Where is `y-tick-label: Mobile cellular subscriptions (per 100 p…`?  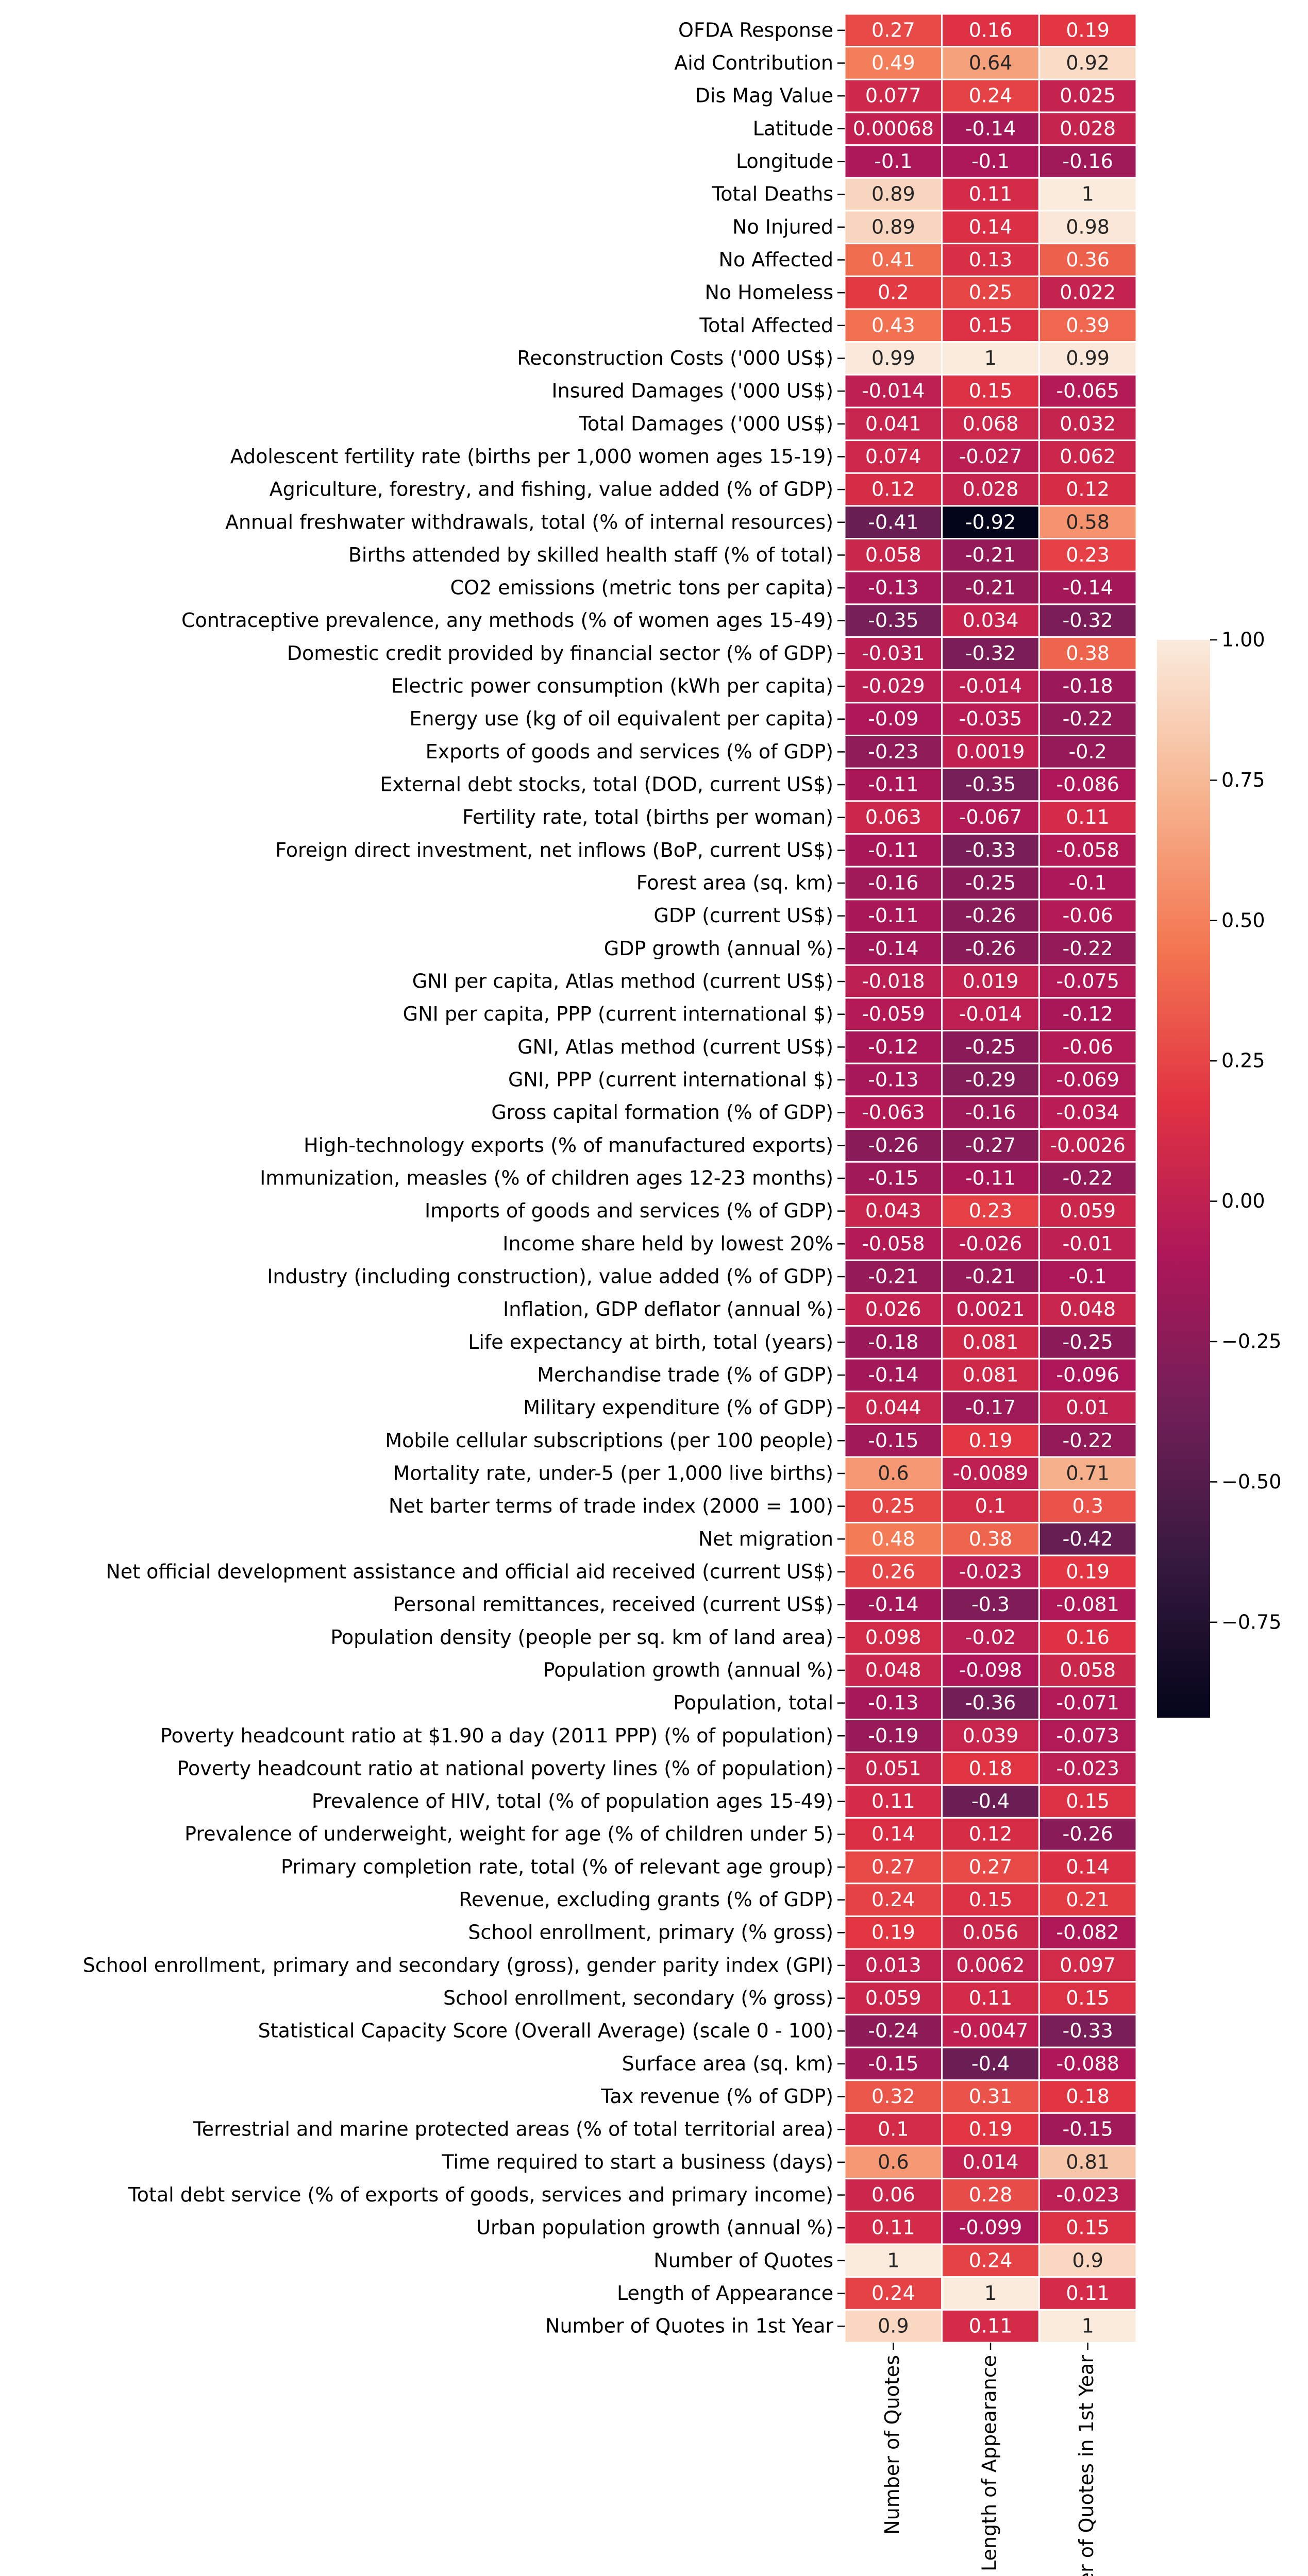 y-tick-label: Mobile cellular subscriptions (per 100 p… is located at coordinates (609, 1441).